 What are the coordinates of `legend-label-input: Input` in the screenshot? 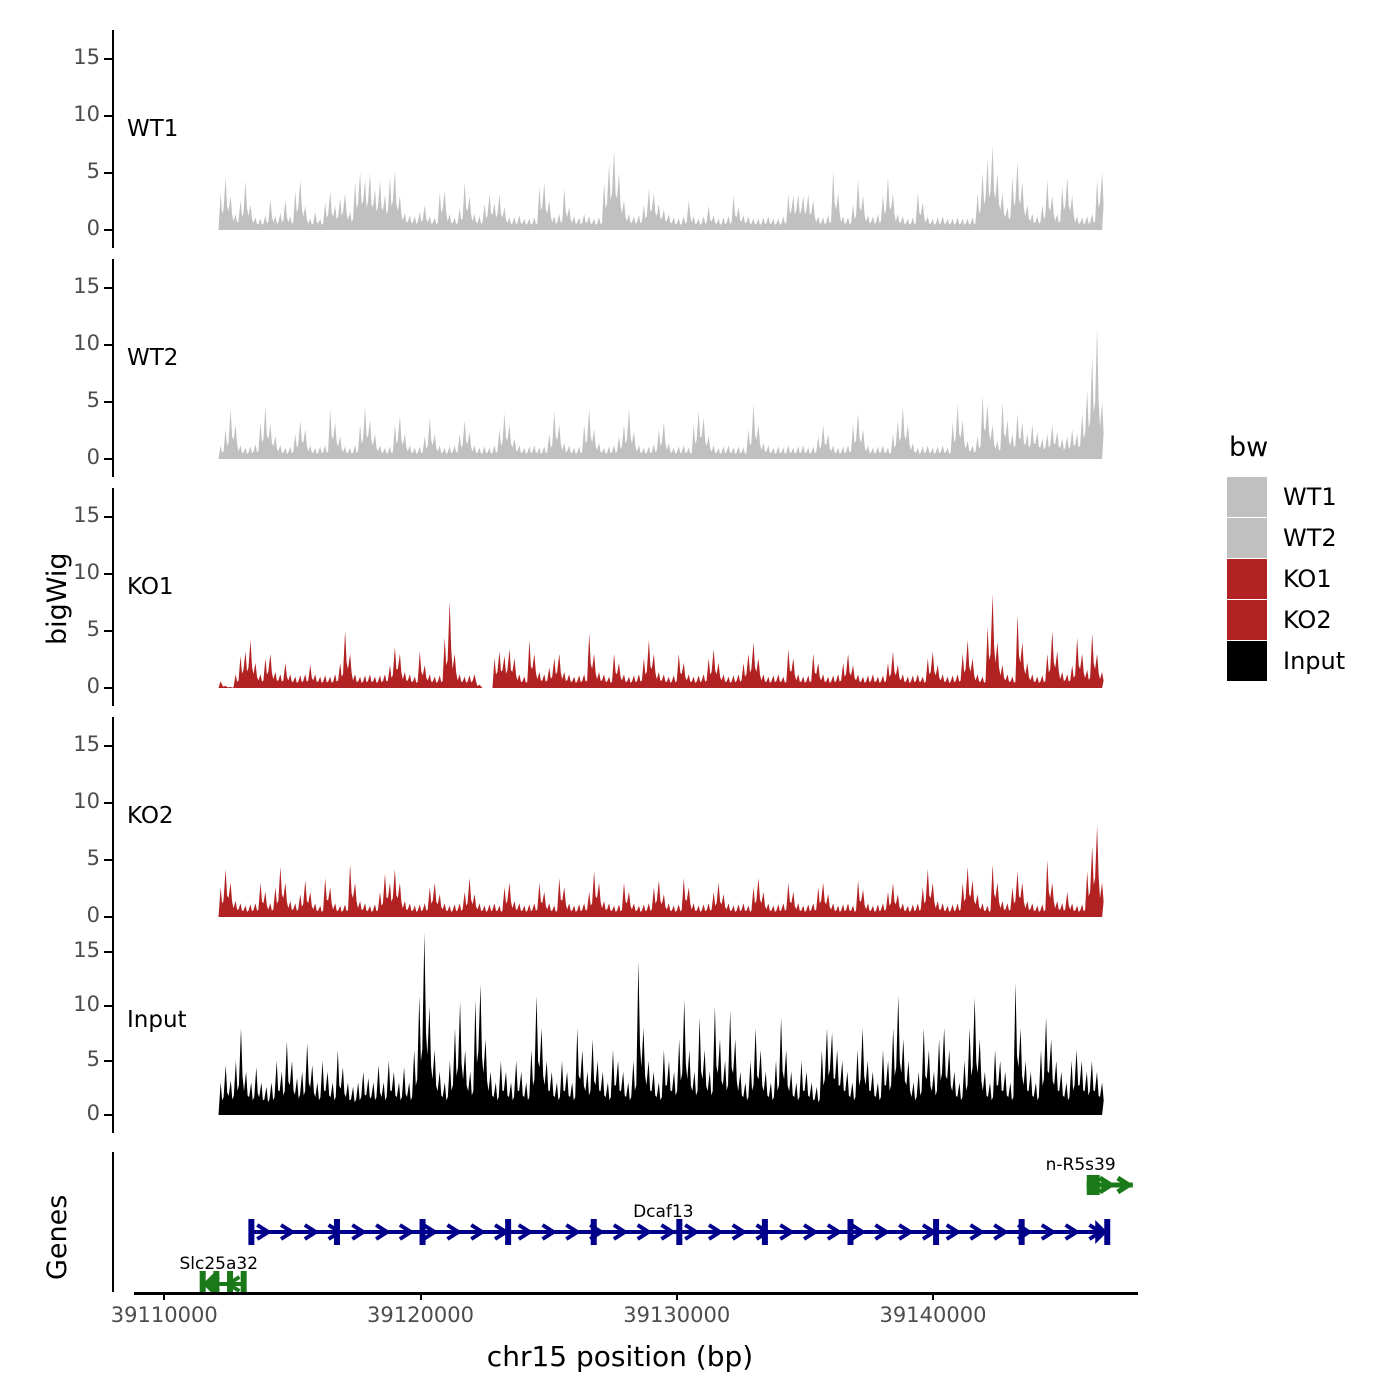 It's located at (1314, 661).